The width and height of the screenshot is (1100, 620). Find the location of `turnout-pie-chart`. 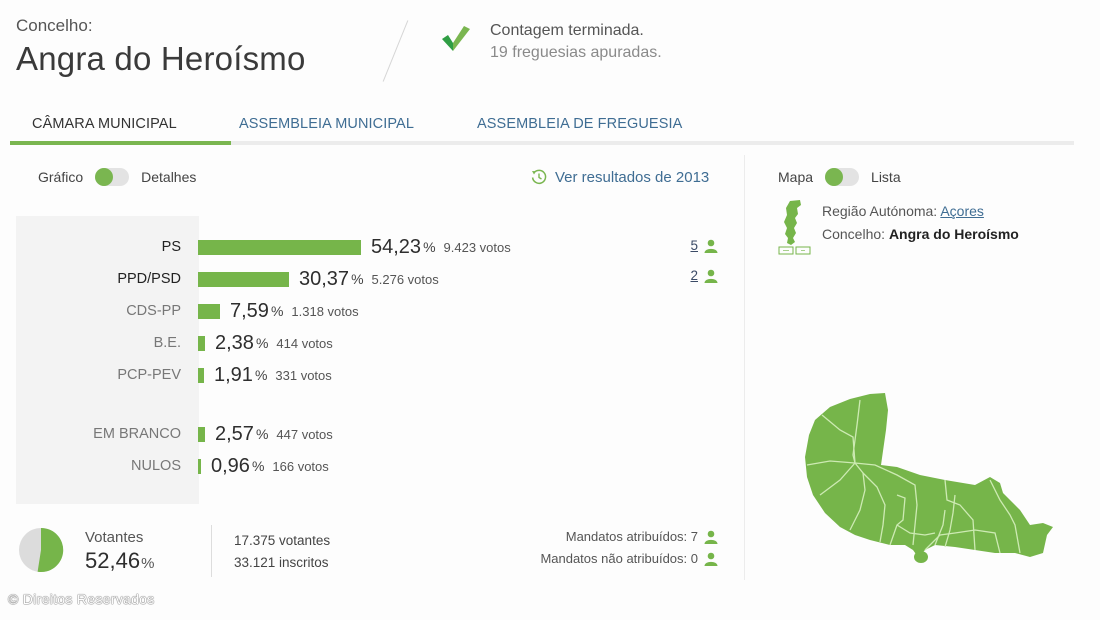

turnout-pie-chart is located at coordinates (41, 549).